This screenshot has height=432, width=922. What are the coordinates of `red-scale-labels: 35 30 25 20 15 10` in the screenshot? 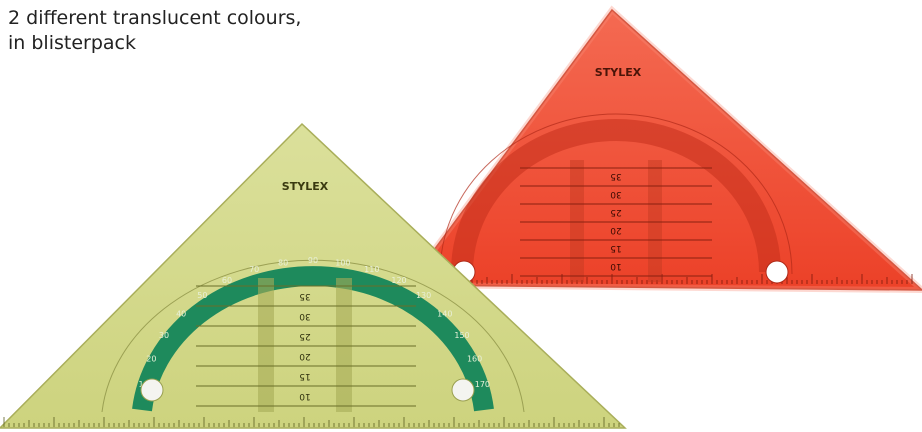 It's located at (616, 221).